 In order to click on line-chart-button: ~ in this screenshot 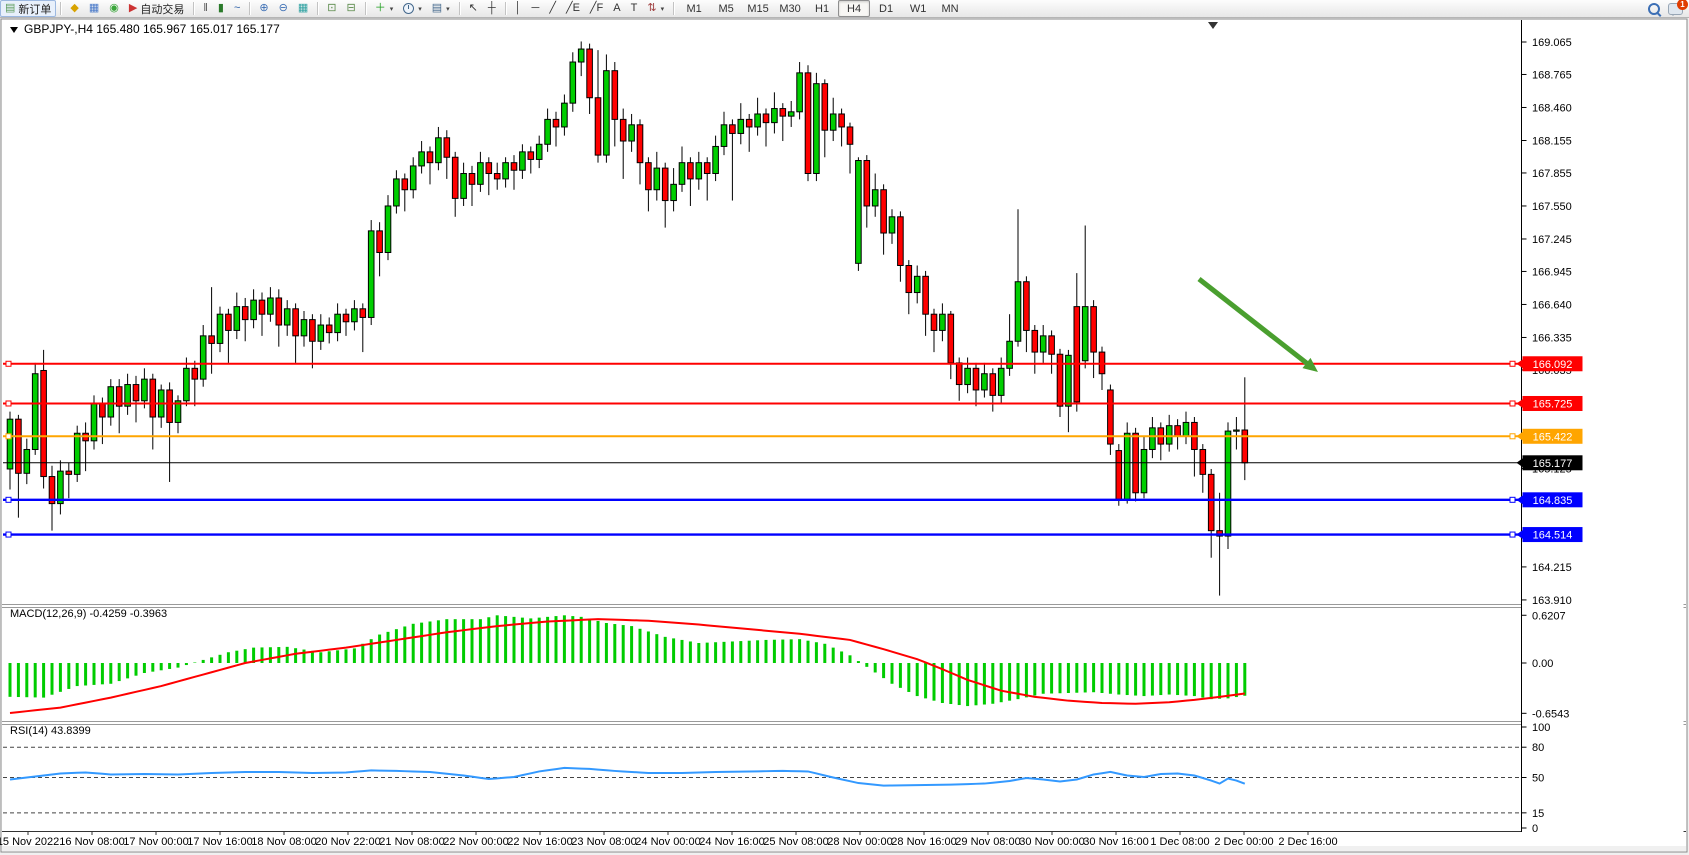, I will do `click(237, 8)`.